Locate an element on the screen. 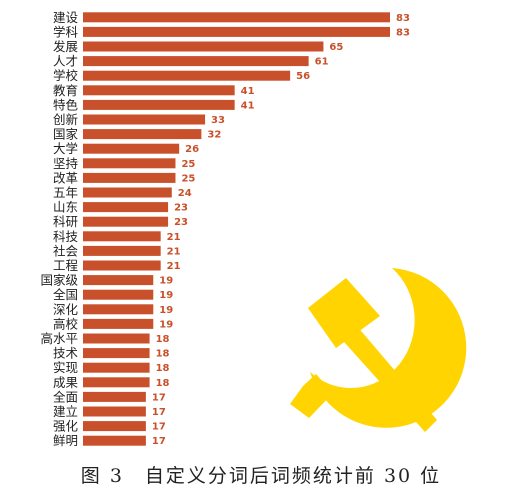 The width and height of the screenshot is (522, 504). category-label: 学校 is located at coordinates (66, 75).